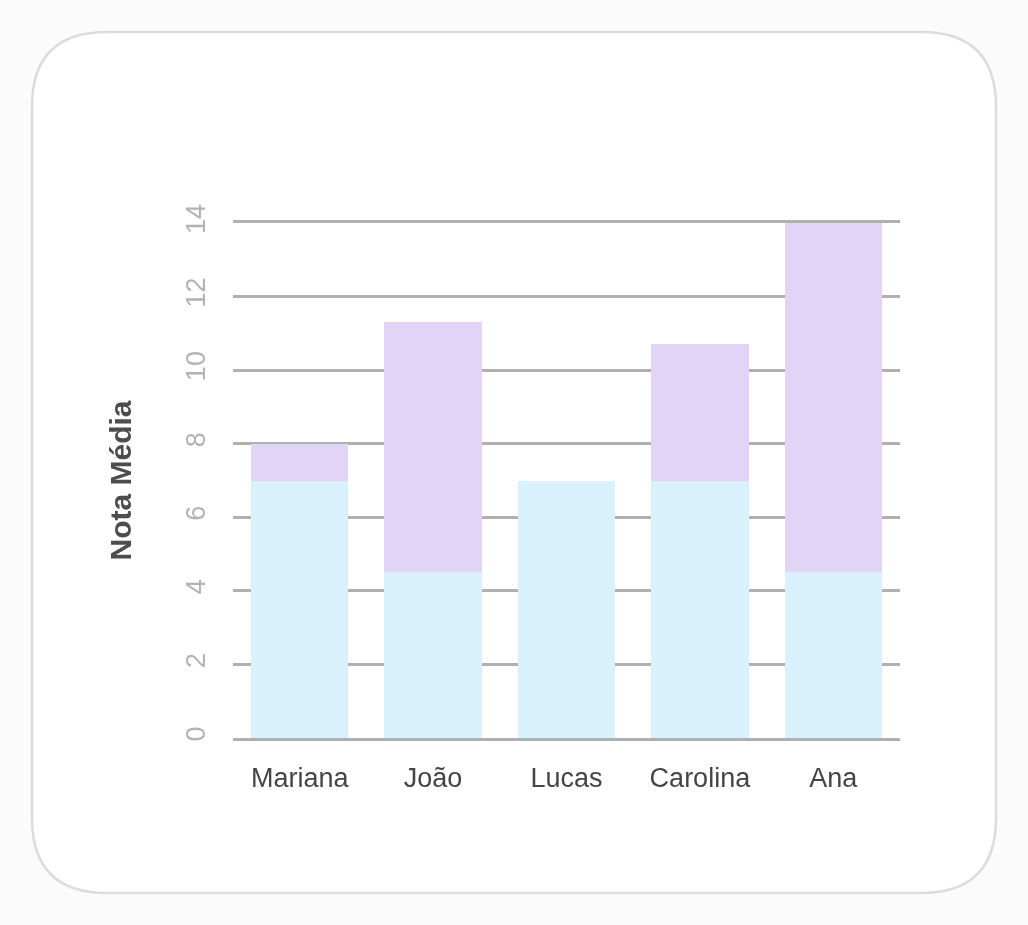 Image resolution: width=1028 pixels, height=925 pixels. What do you see at coordinates (195, 292) in the screenshot?
I see `y-tick-label: 12` at bounding box center [195, 292].